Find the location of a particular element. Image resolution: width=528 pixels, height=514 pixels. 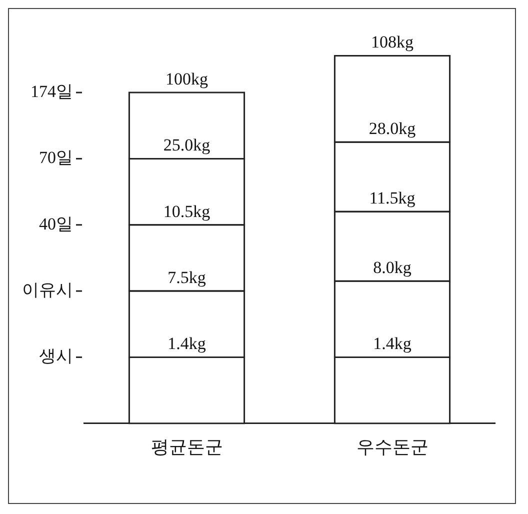

annotation: 7.5kg is located at coordinates (187, 278).